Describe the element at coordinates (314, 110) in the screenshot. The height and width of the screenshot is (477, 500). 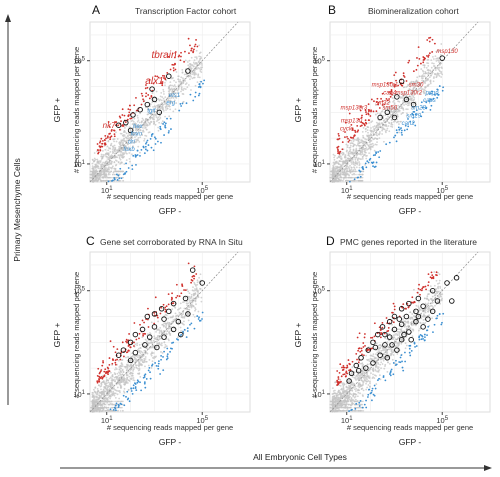
I see `y-inner-label: # sequencing reads mapped per gene` at that location.